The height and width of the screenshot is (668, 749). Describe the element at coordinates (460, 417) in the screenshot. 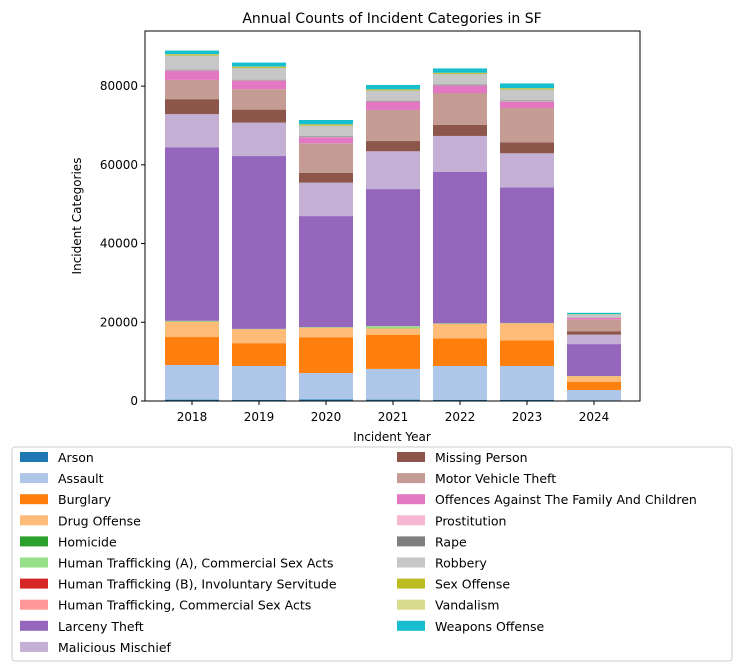

I see `x-tick-label: 2022` at that location.